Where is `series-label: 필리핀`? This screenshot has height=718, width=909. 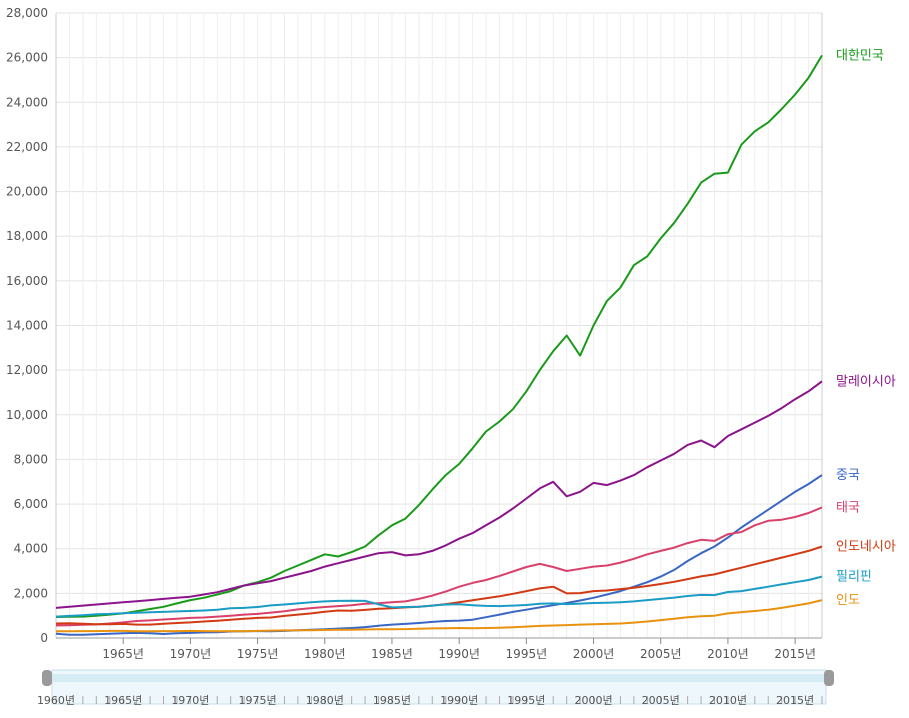
series-label: 필리핀 is located at coordinates (854, 577).